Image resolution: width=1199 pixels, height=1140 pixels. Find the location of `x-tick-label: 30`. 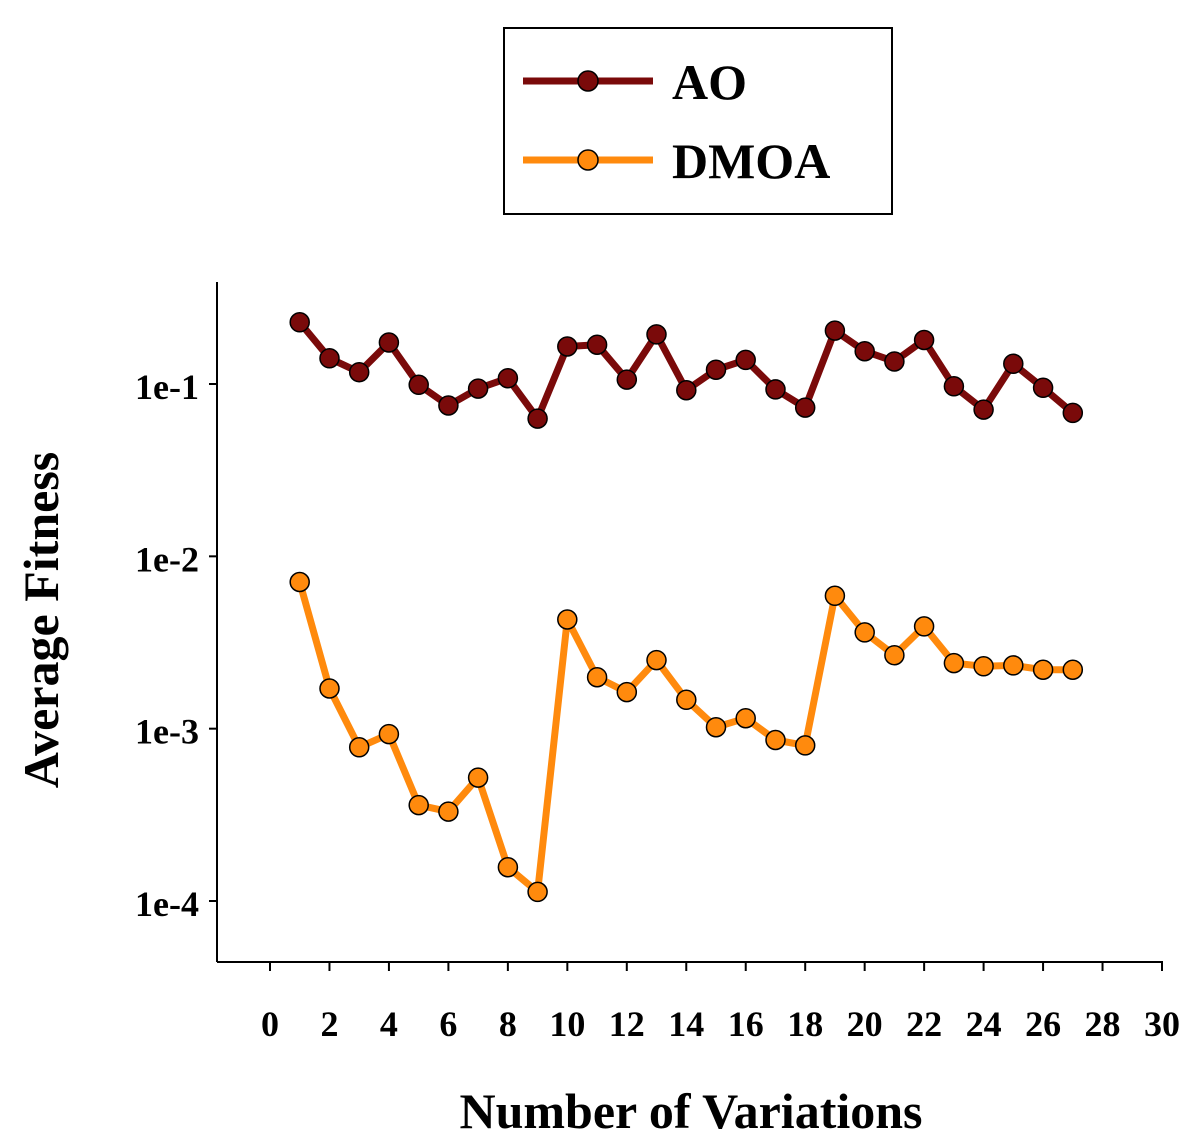

x-tick-label: 30 is located at coordinates (1162, 1024).